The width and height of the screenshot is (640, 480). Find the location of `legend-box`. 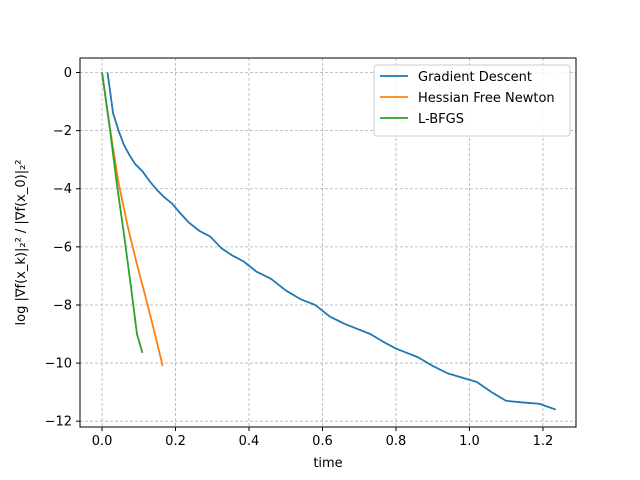

legend-box is located at coordinates (472, 100).